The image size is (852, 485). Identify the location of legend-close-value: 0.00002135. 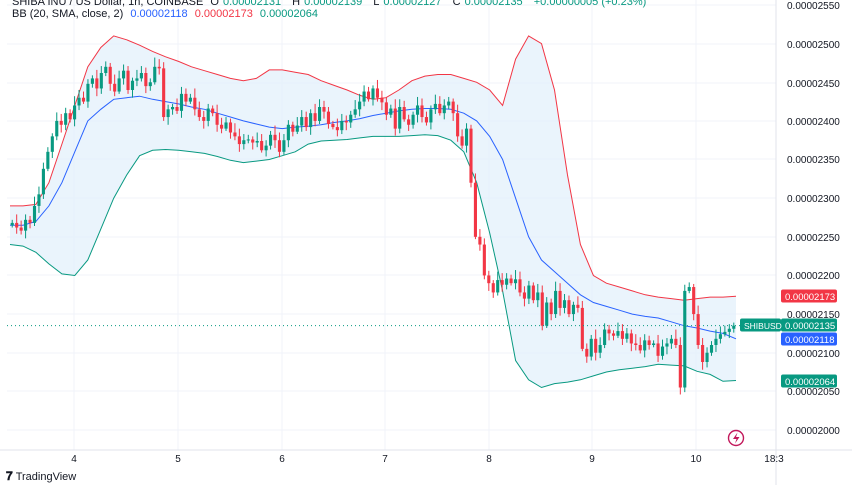
(493, 4).